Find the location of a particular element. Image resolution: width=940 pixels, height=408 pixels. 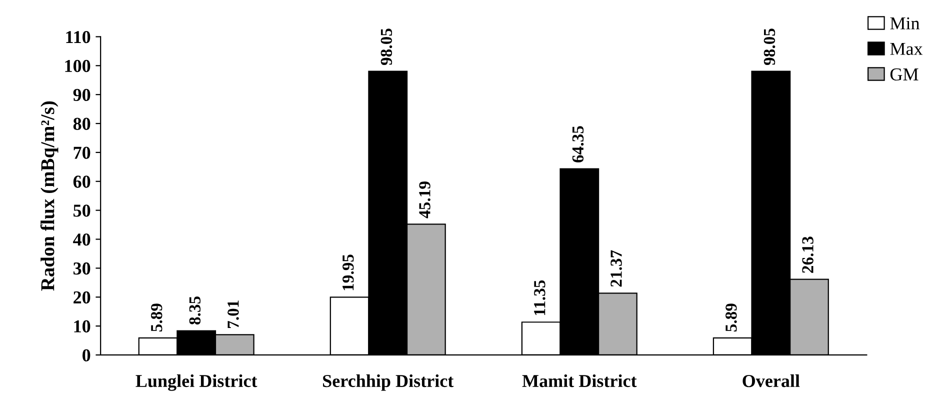

data-label: 19.95 is located at coordinates (348, 272).